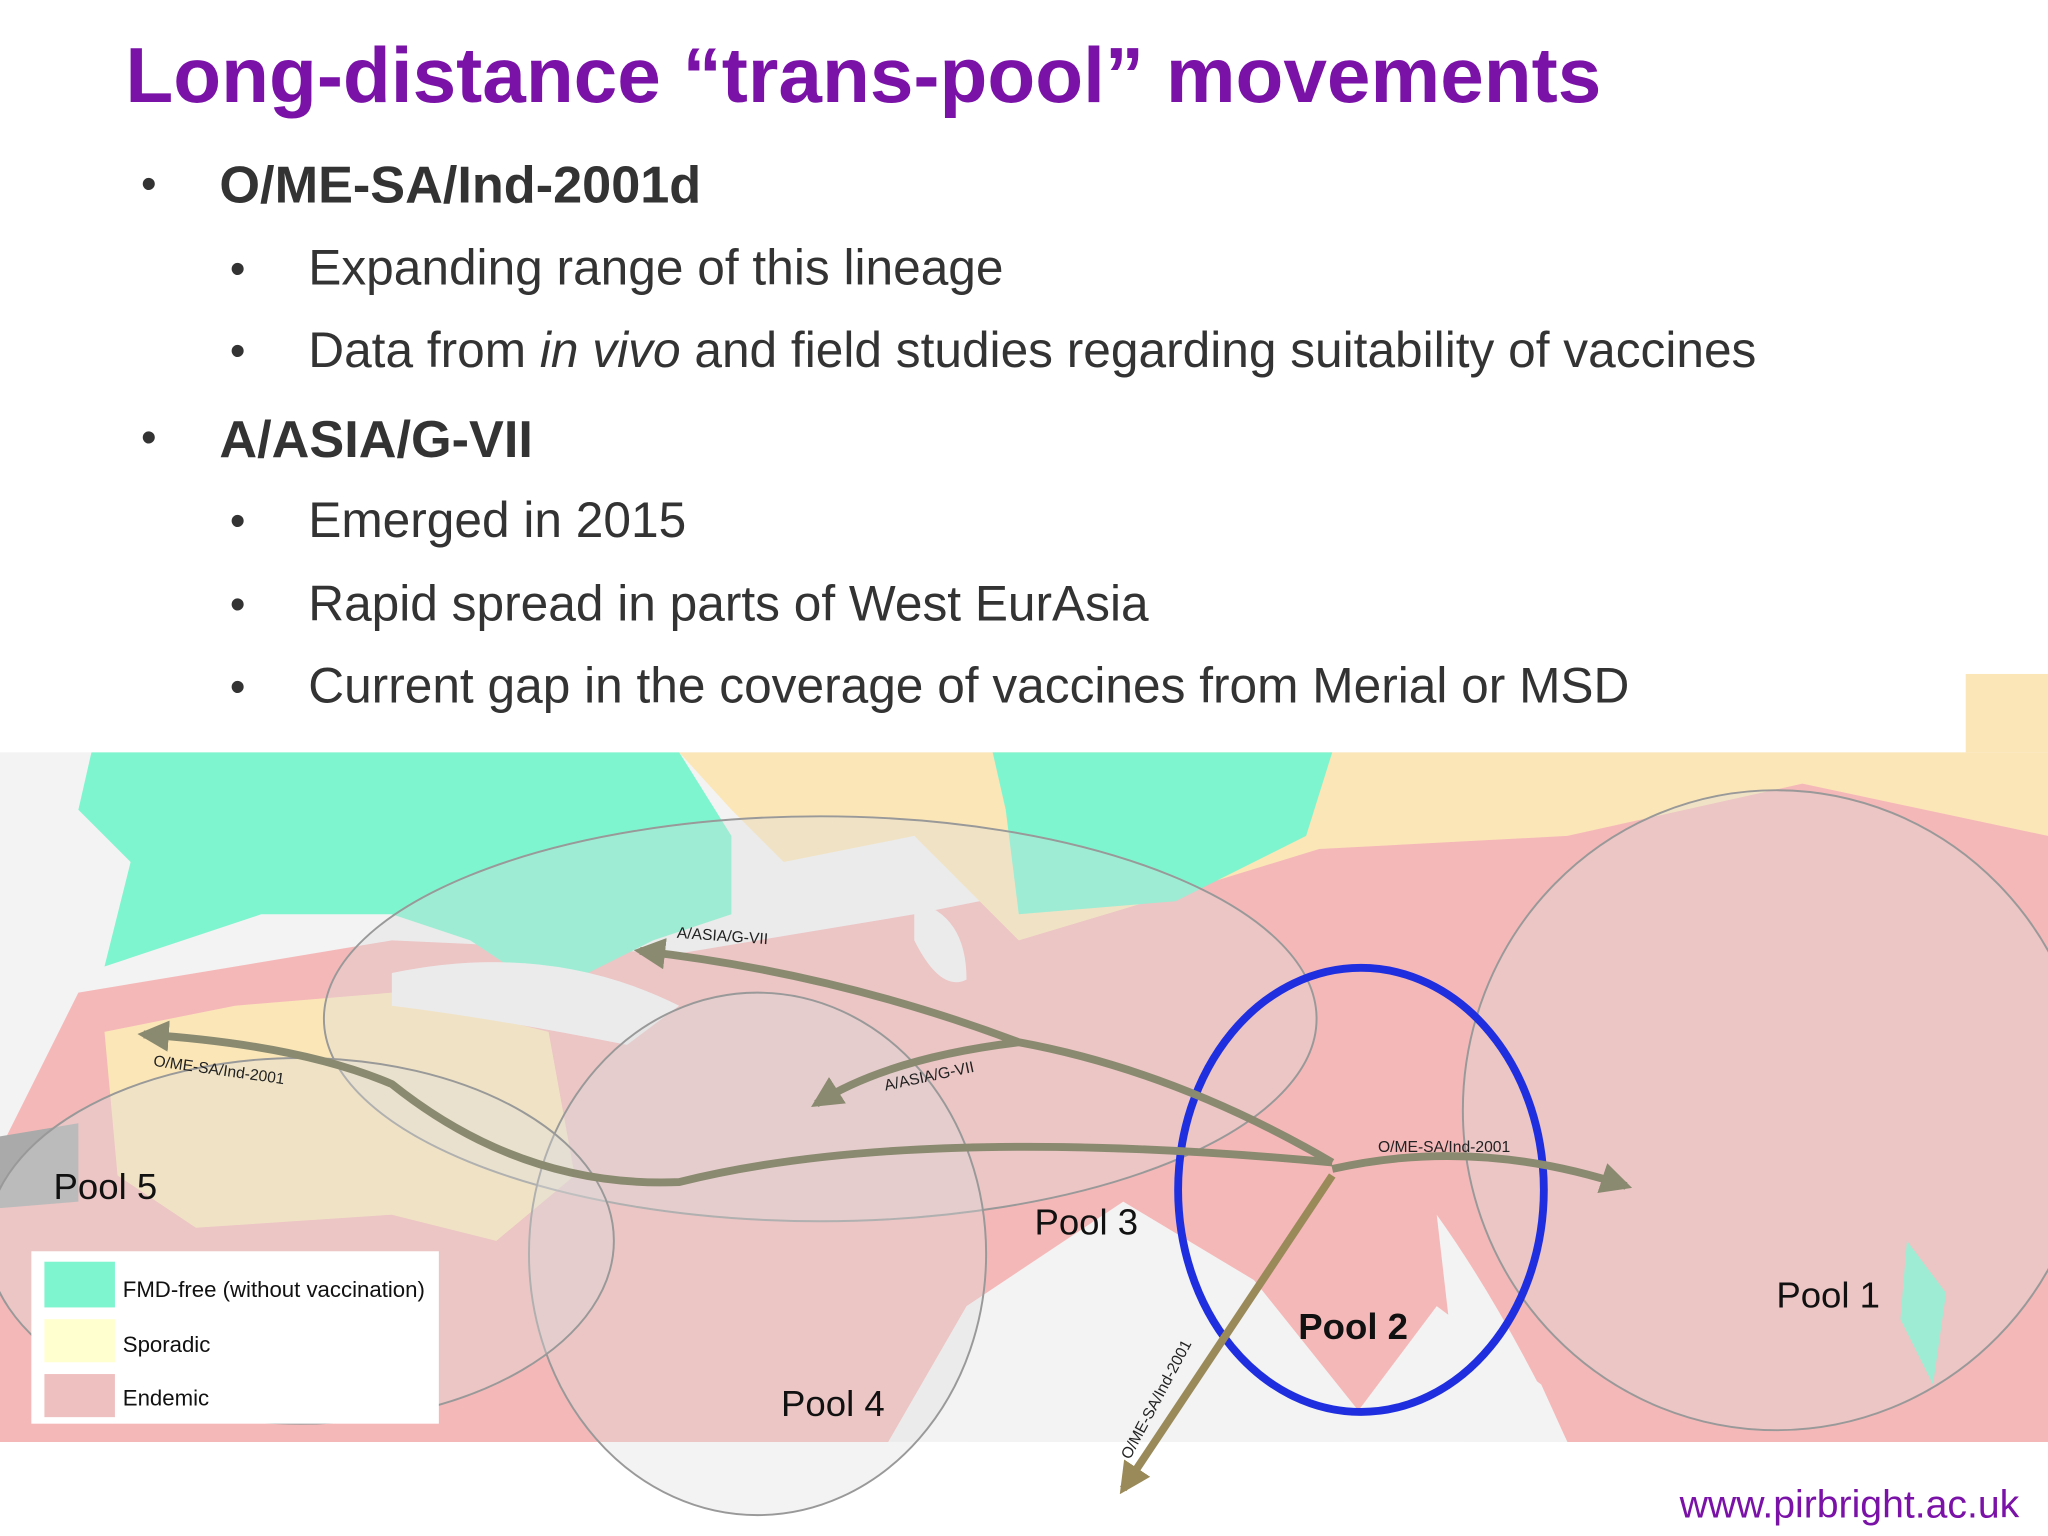 Image resolution: width=2048 pixels, height=1536 pixels. What do you see at coordinates (610, 350) in the screenshot?
I see `text-run: in vivo` at bounding box center [610, 350].